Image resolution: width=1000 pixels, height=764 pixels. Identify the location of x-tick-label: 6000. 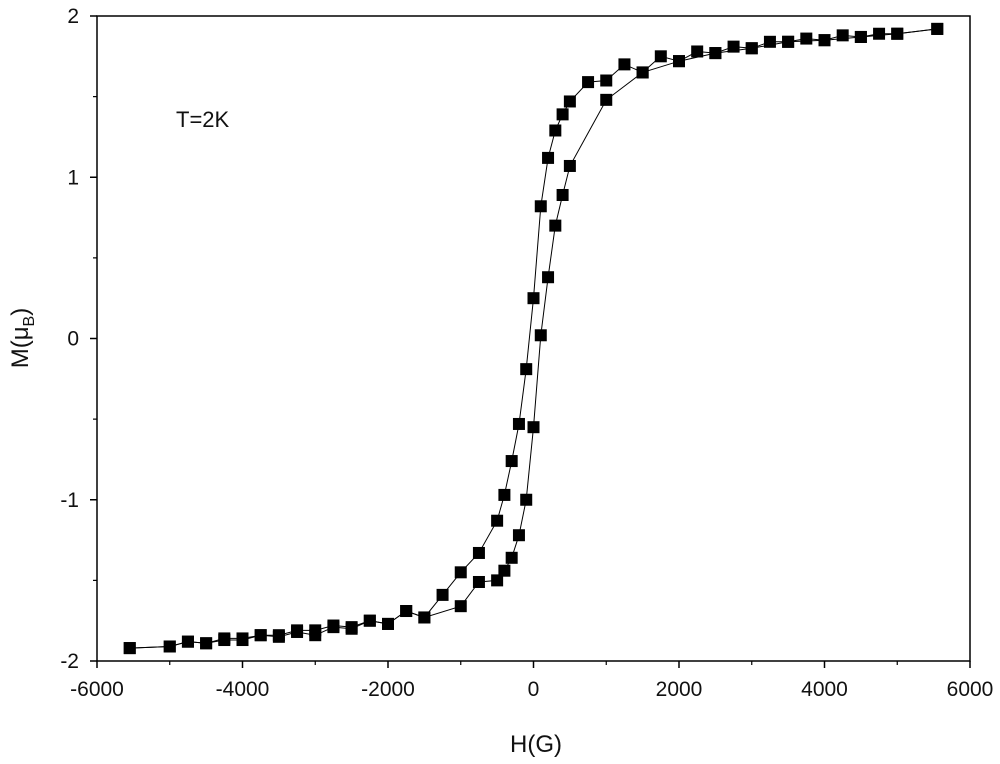
(970, 689).